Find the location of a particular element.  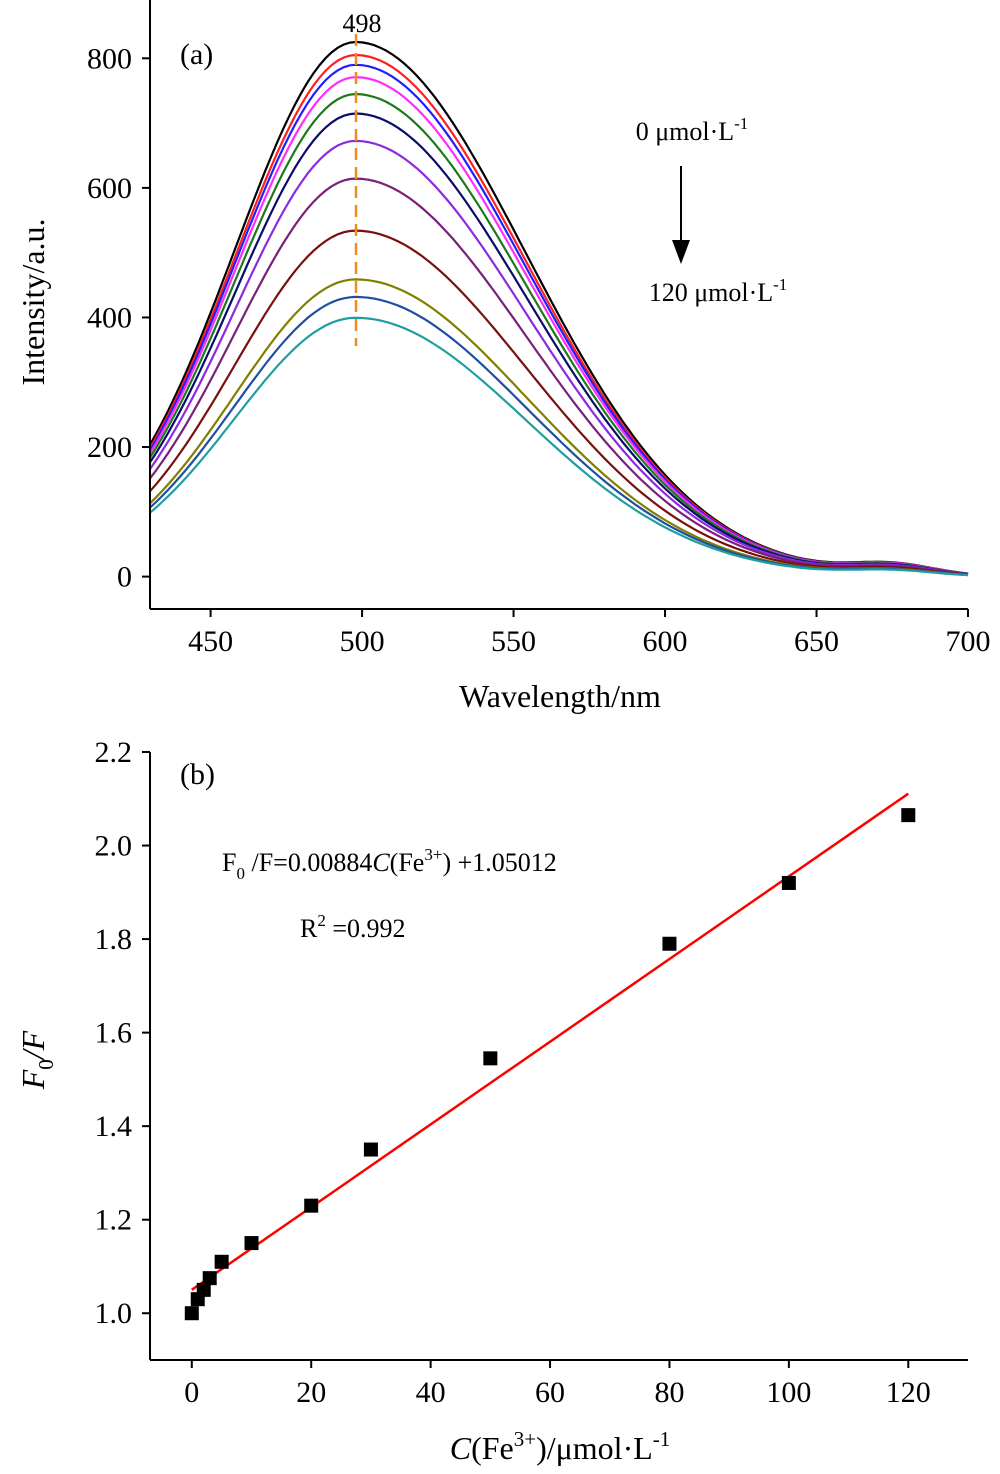

fit-equation: F0 /F=0.00884C(Fe3+) +1.05012 is located at coordinates (389, 864).